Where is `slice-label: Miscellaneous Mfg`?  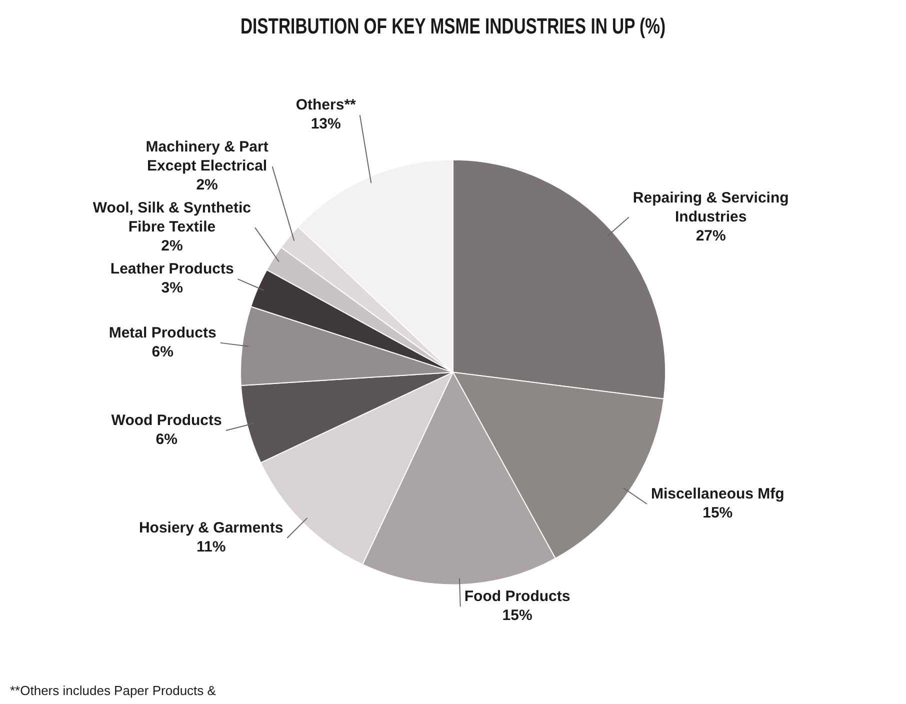
slice-label: Miscellaneous Mfg is located at coordinates (717, 494).